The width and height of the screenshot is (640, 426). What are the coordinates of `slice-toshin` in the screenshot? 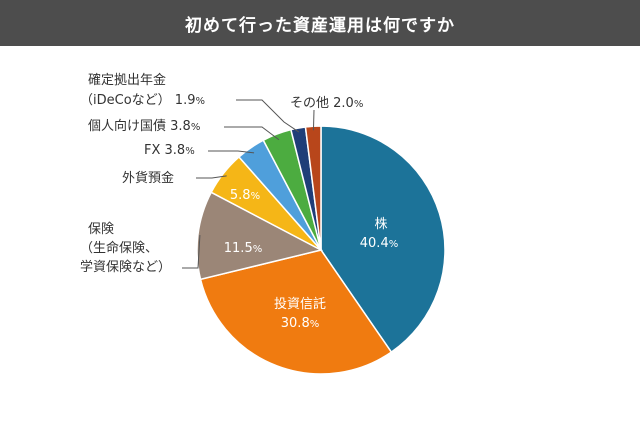 It's located at (296, 312).